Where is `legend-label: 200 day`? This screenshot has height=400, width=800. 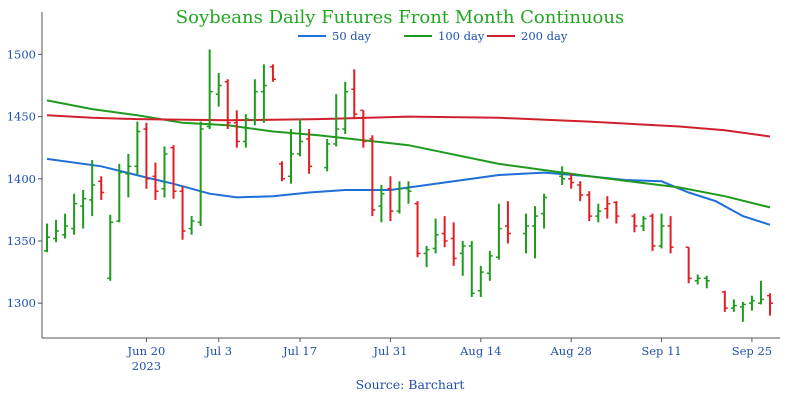
legend-label: 200 day is located at coordinates (544, 36).